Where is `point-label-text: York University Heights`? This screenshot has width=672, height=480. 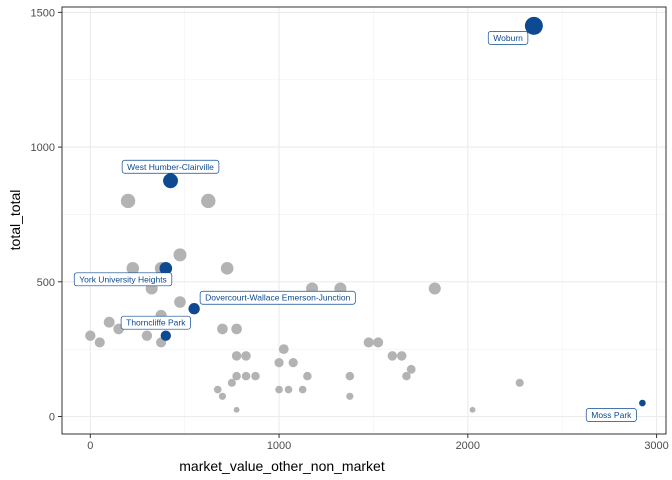 point-label-text: York University Heights is located at coordinates (123, 279).